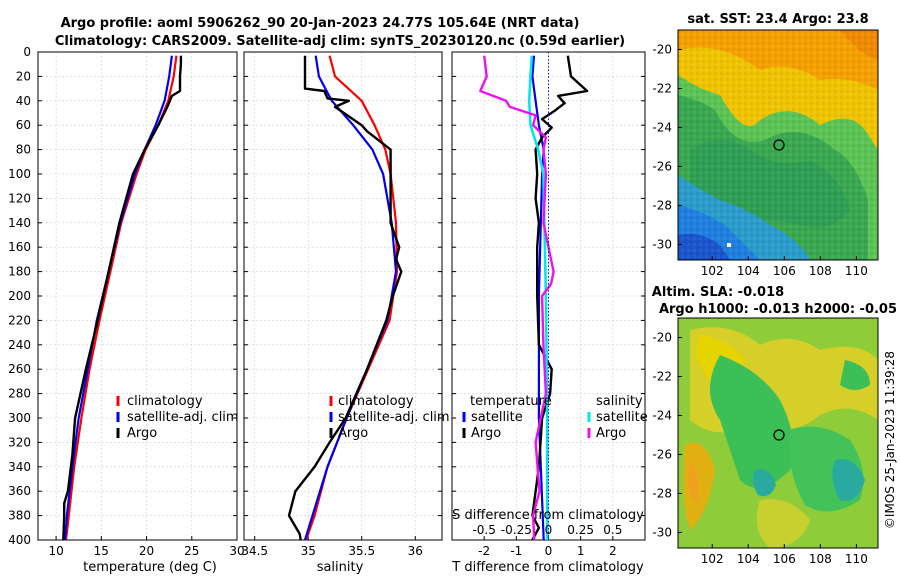 Image resolution: width=900 pixels, height=580 pixels. I want to click on difference-xlabel: T difference from climatology, so click(547, 567).